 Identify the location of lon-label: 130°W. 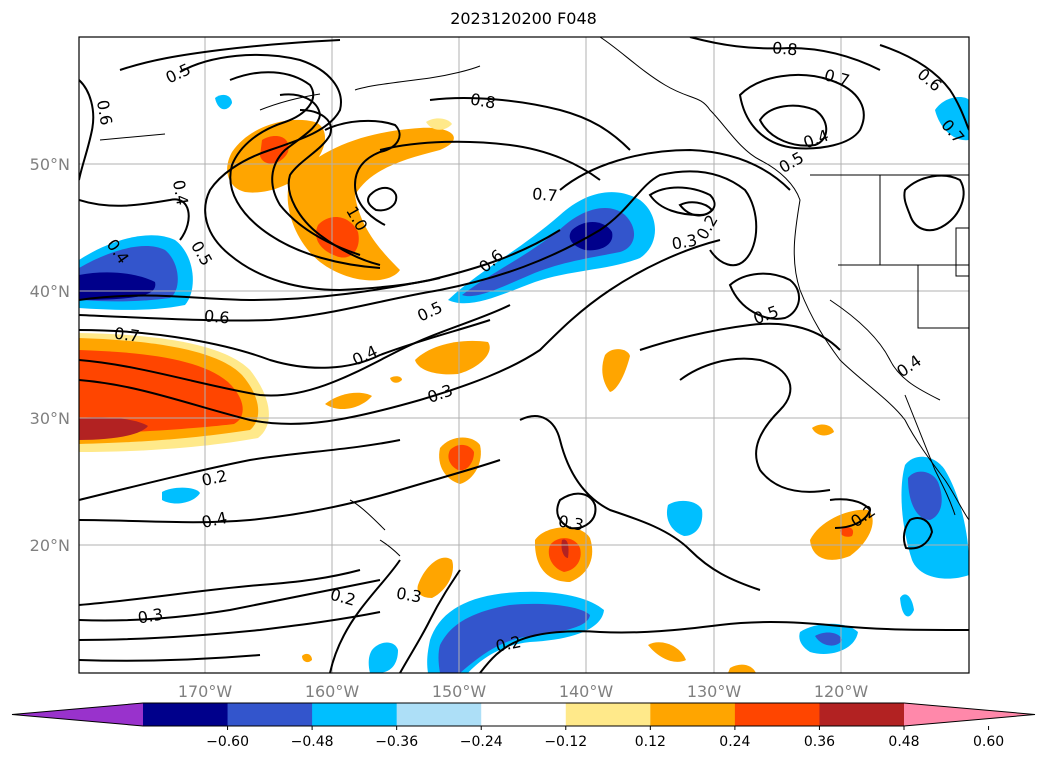
(714, 691).